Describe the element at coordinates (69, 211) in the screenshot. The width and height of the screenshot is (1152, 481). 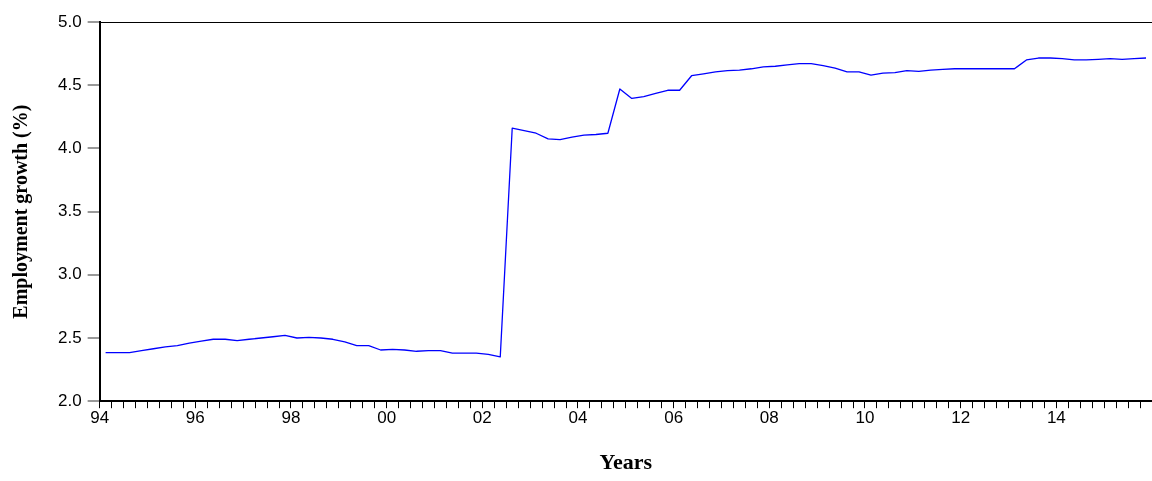
I see `y-tick-label: 3.5` at that location.